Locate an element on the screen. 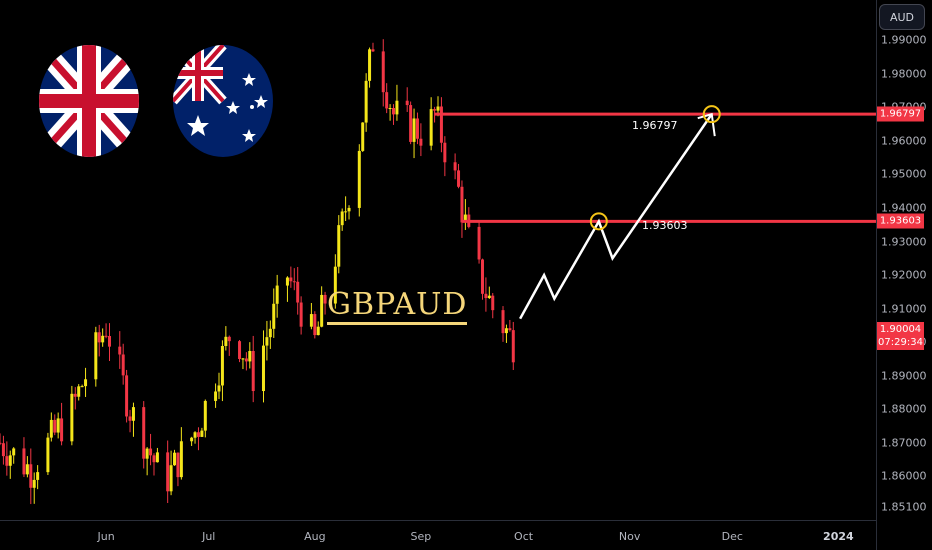 The width and height of the screenshot is (932, 550). australia-flag-icon is located at coordinates (223, 101).